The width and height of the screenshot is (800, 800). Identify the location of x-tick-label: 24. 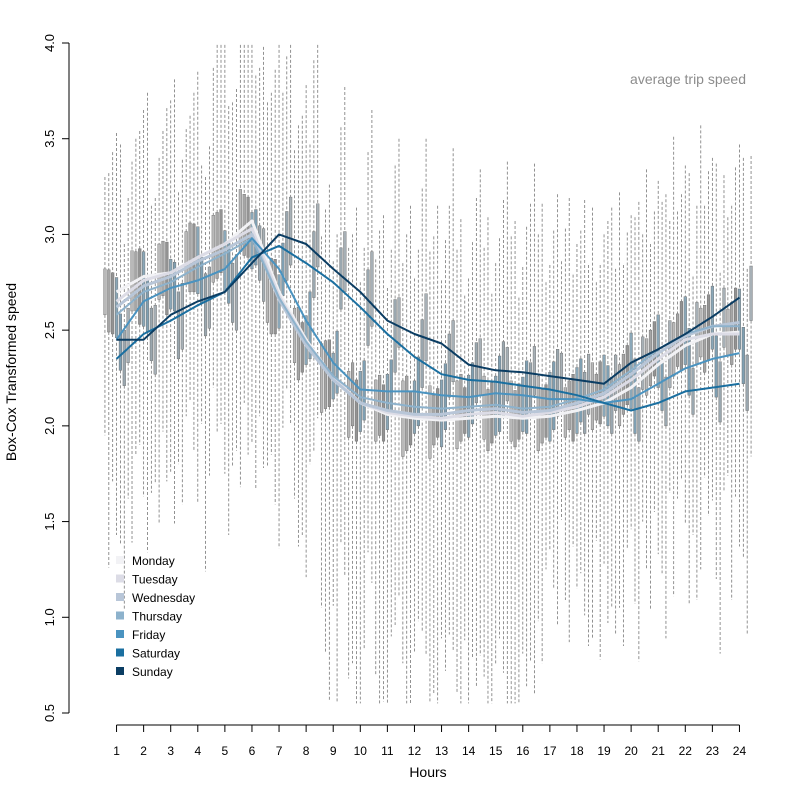
(740, 751).